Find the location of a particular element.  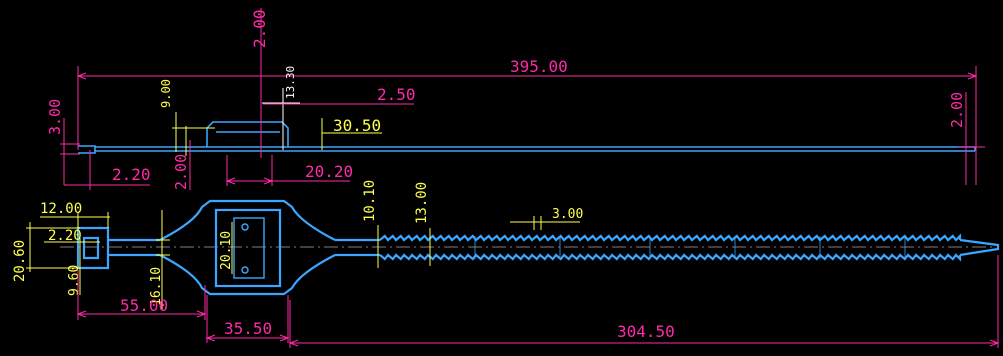

plan-view-strap-teeth-top is located at coordinates (670, 237).